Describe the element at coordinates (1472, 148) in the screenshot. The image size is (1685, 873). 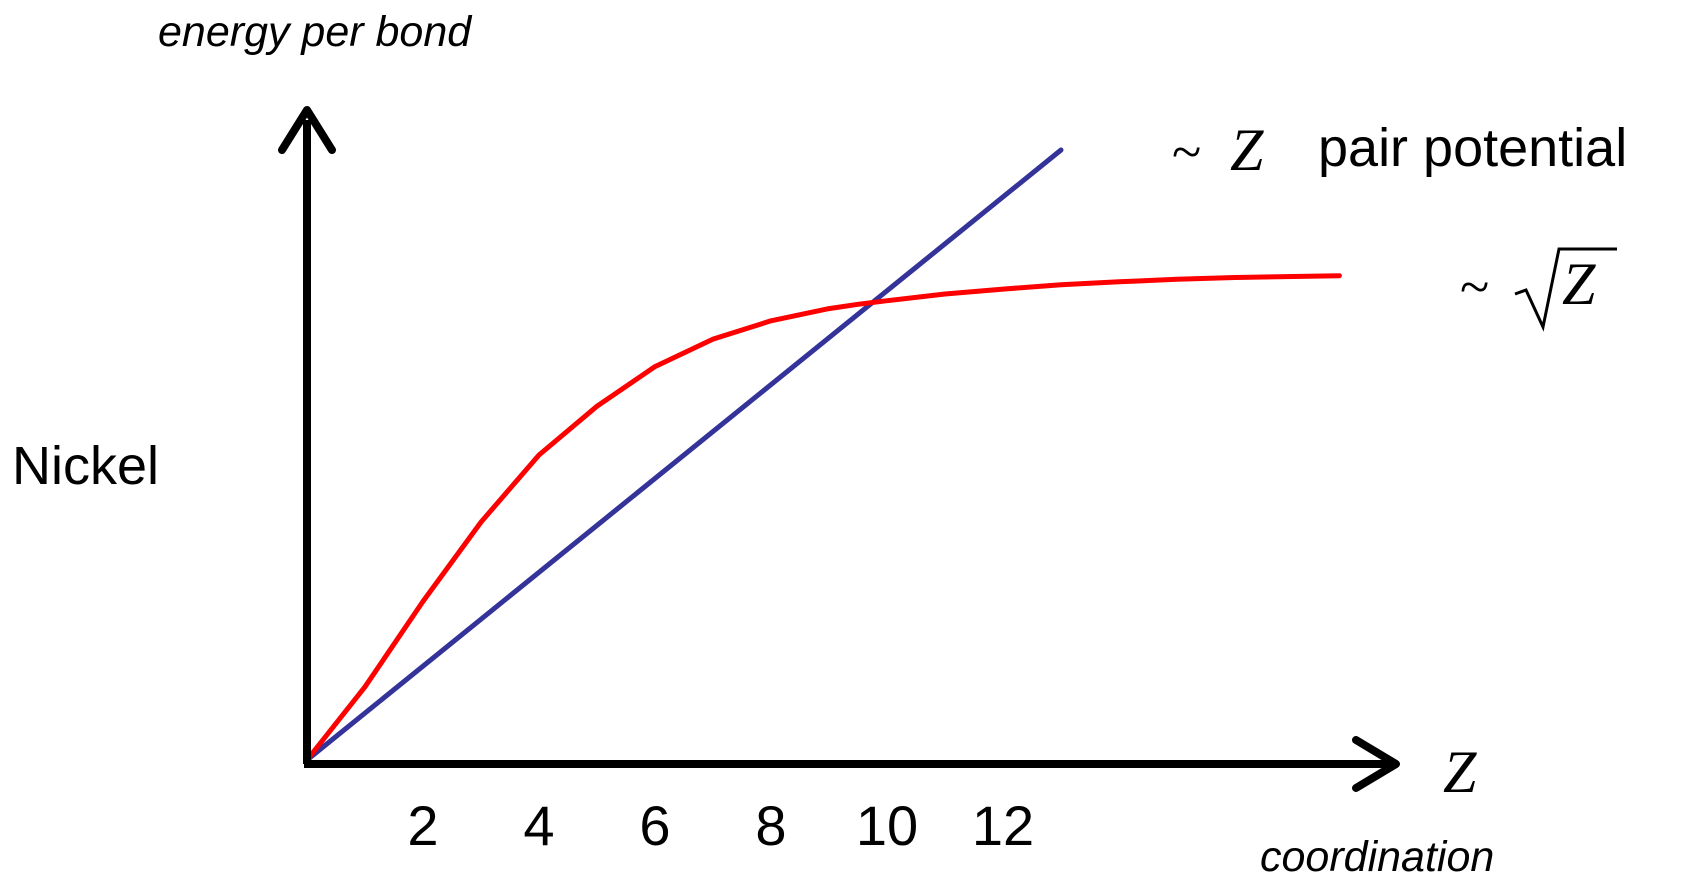
I see `legend-pair-label: pair potential` at that location.